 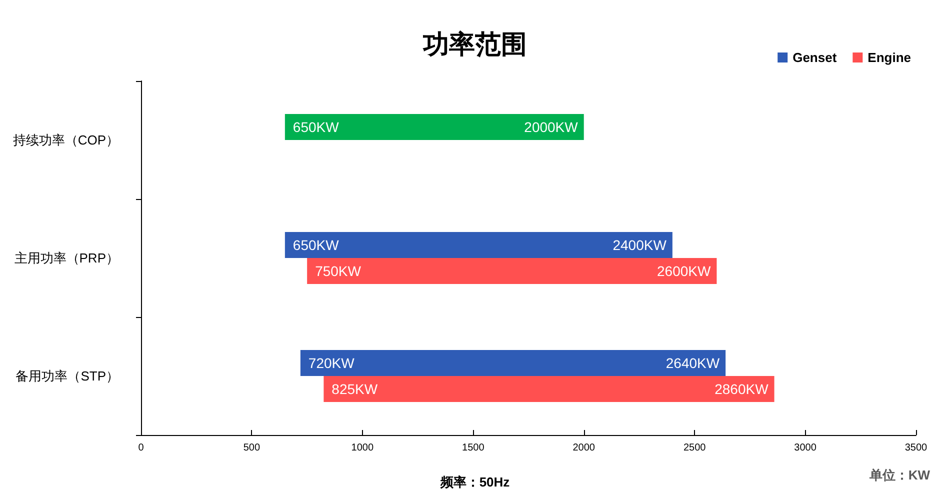 What do you see at coordinates (473, 448) in the screenshot?
I see `x-tick-label: 1500` at bounding box center [473, 448].